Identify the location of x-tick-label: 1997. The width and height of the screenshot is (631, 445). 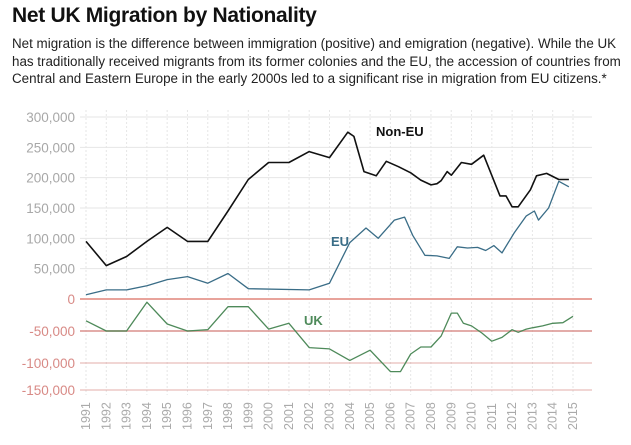
(208, 416).